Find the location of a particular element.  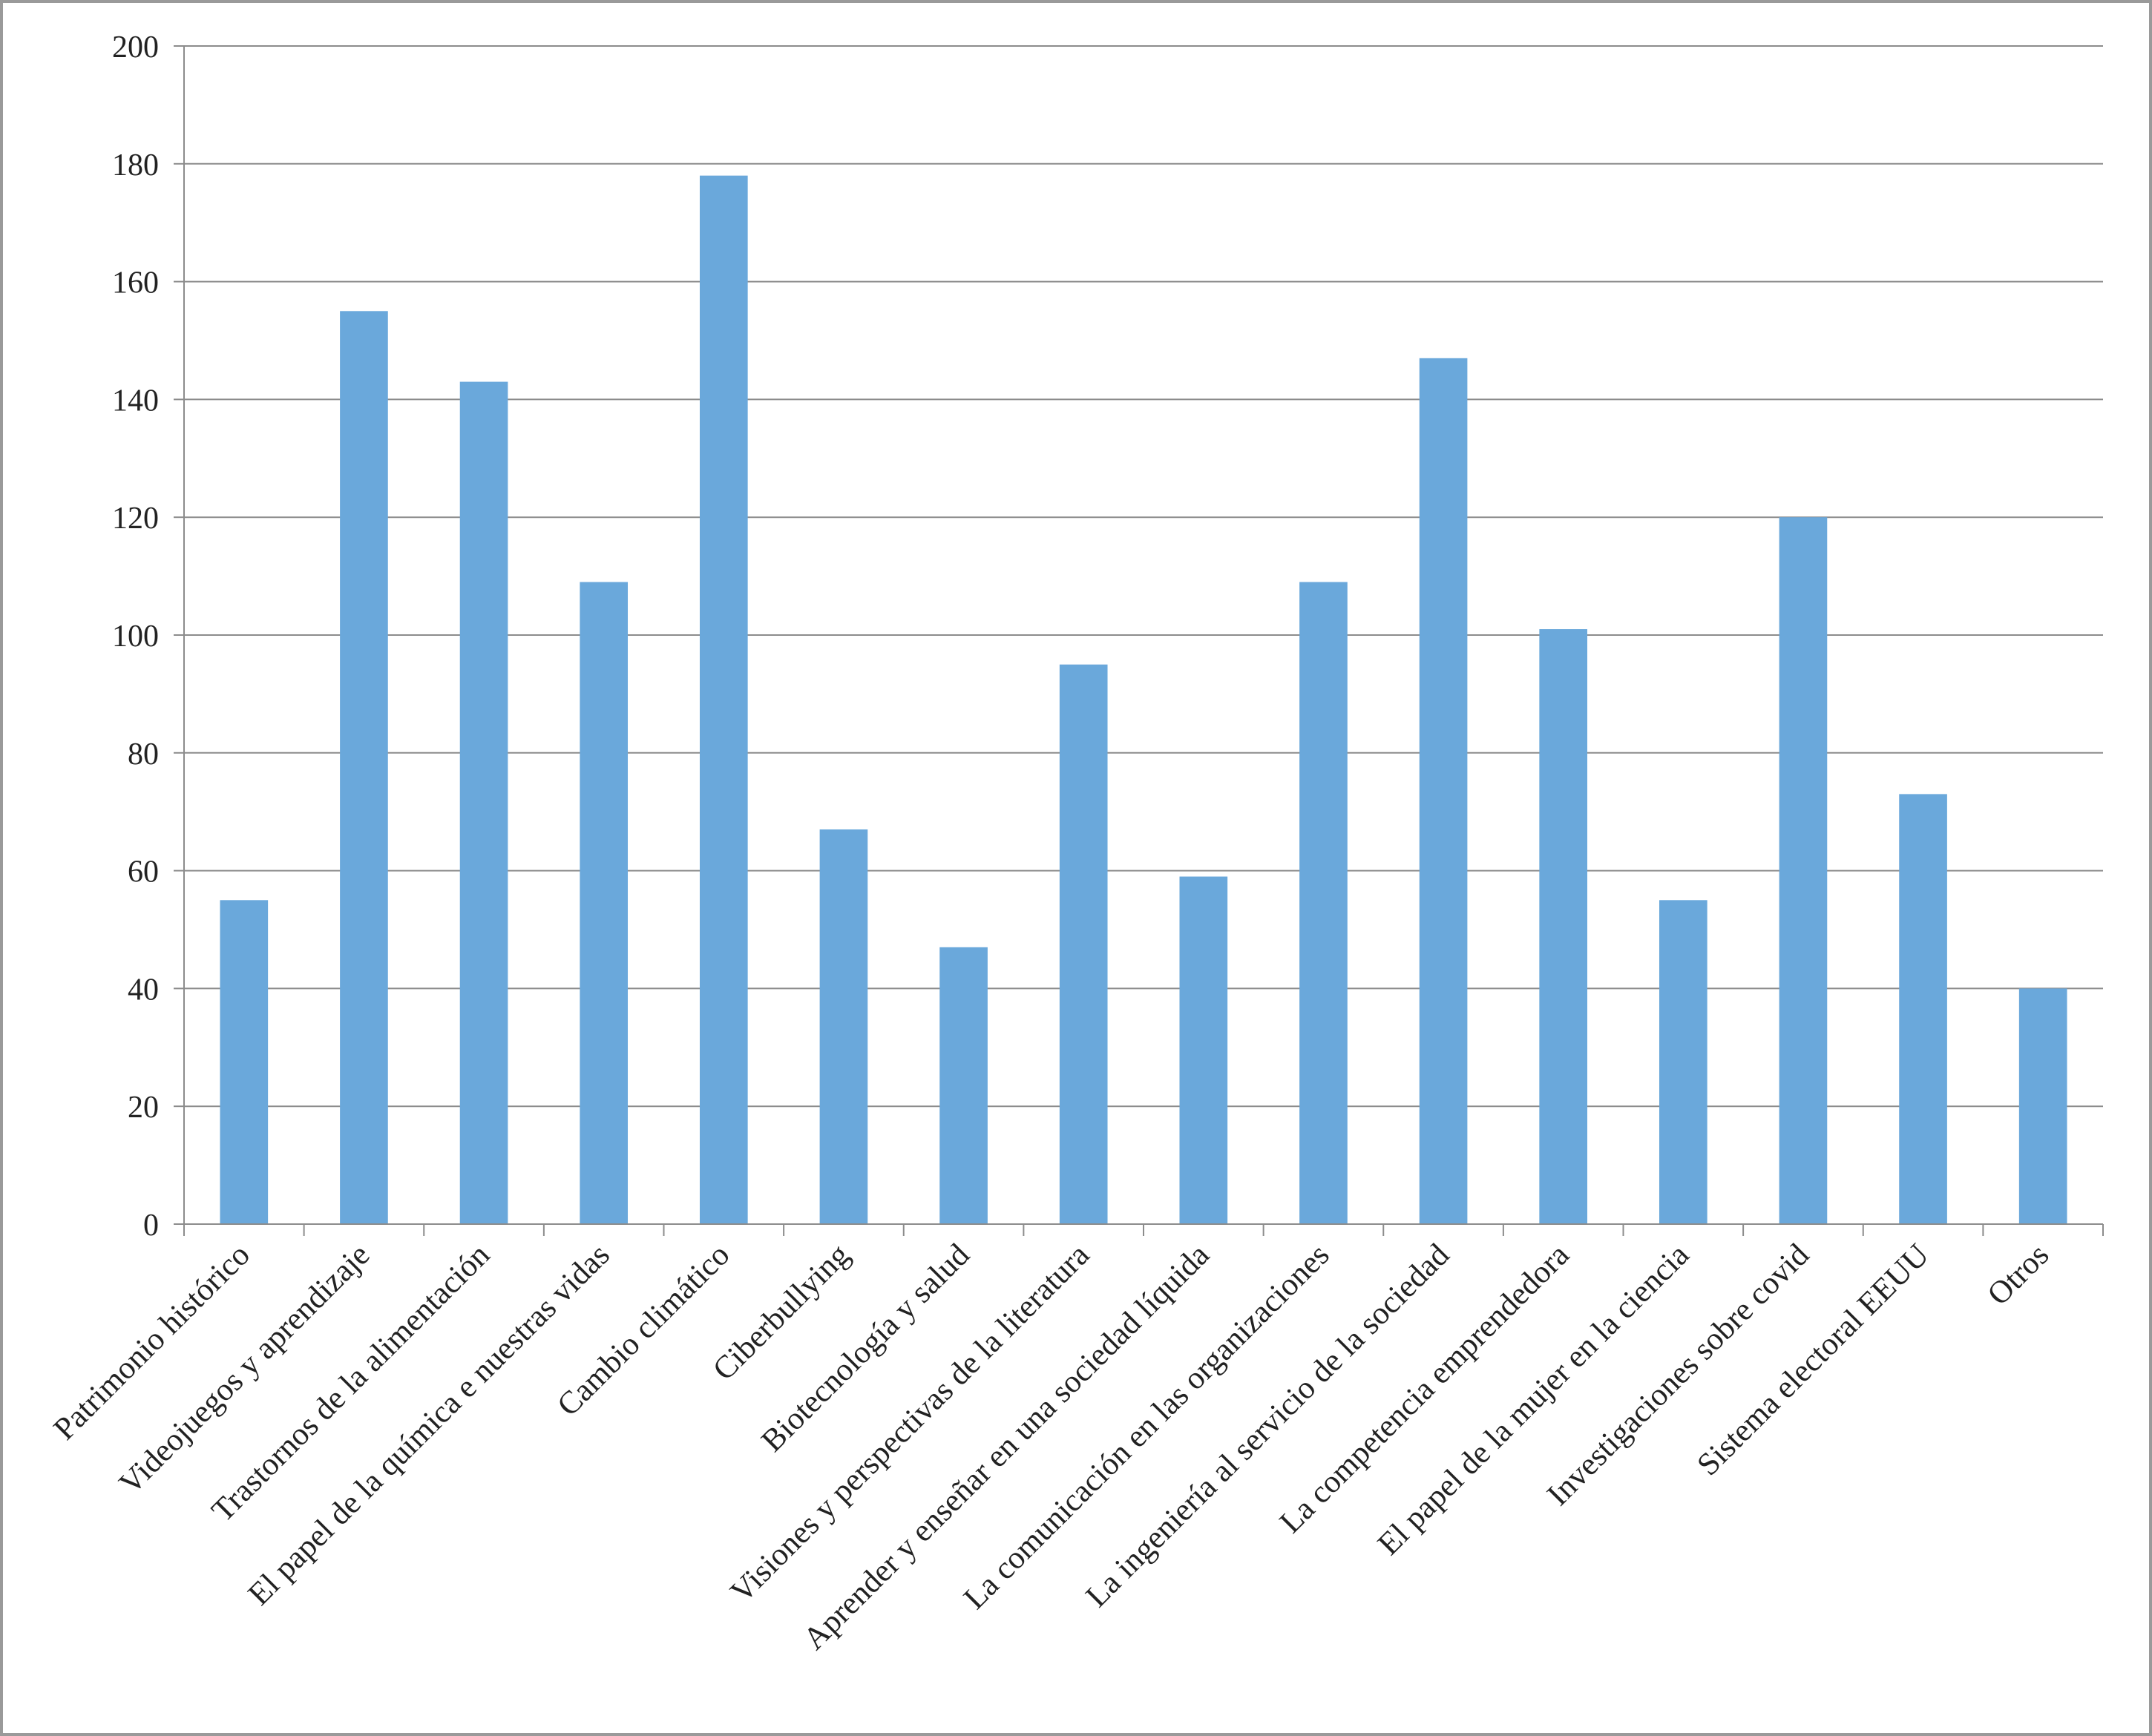

category-label-16: Otros is located at coordinates (2019, 1275).